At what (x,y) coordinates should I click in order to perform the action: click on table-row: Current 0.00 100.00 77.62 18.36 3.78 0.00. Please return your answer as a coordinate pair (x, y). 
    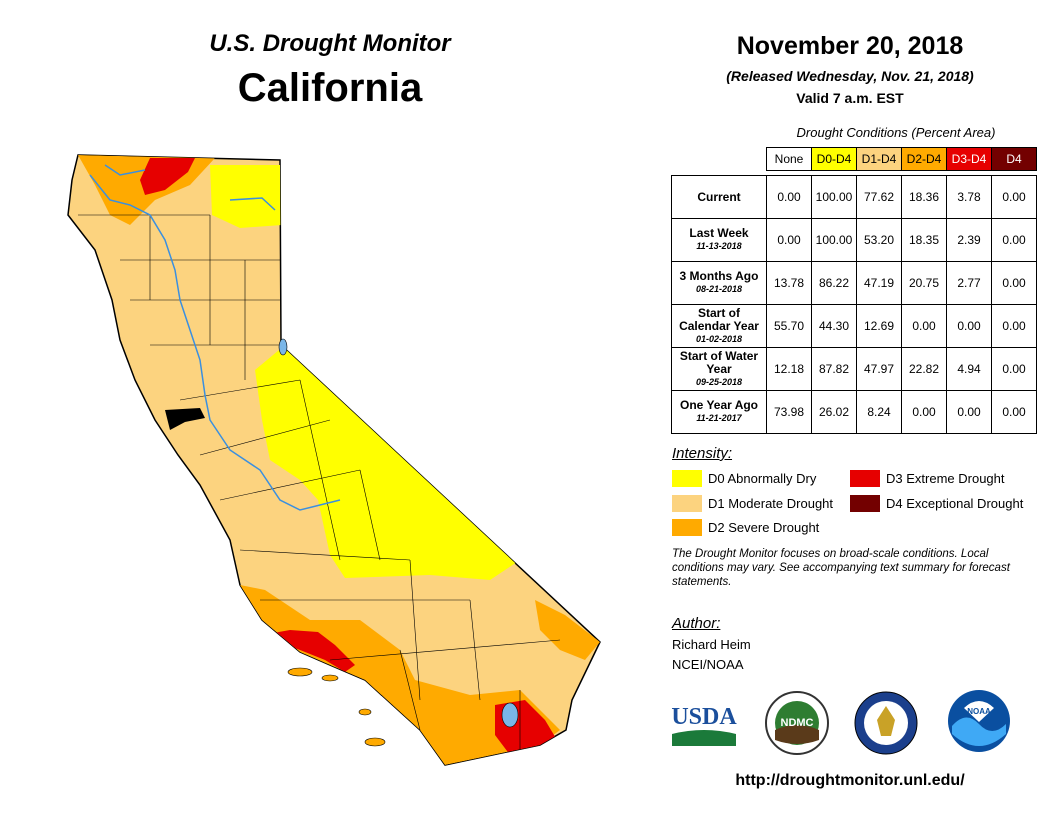
    Looking at the image, I should click on (854, 197).